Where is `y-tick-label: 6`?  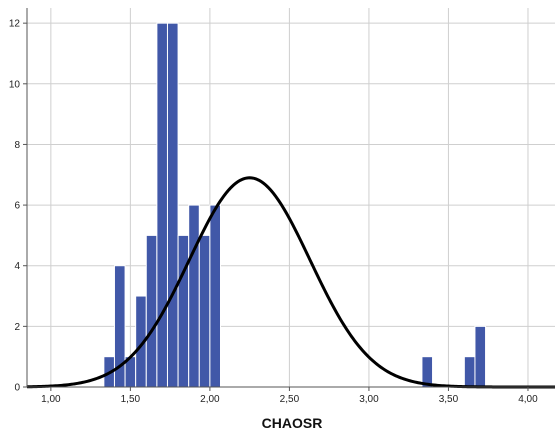
y-tick-label: 6 is located at coordinates (17, 206).